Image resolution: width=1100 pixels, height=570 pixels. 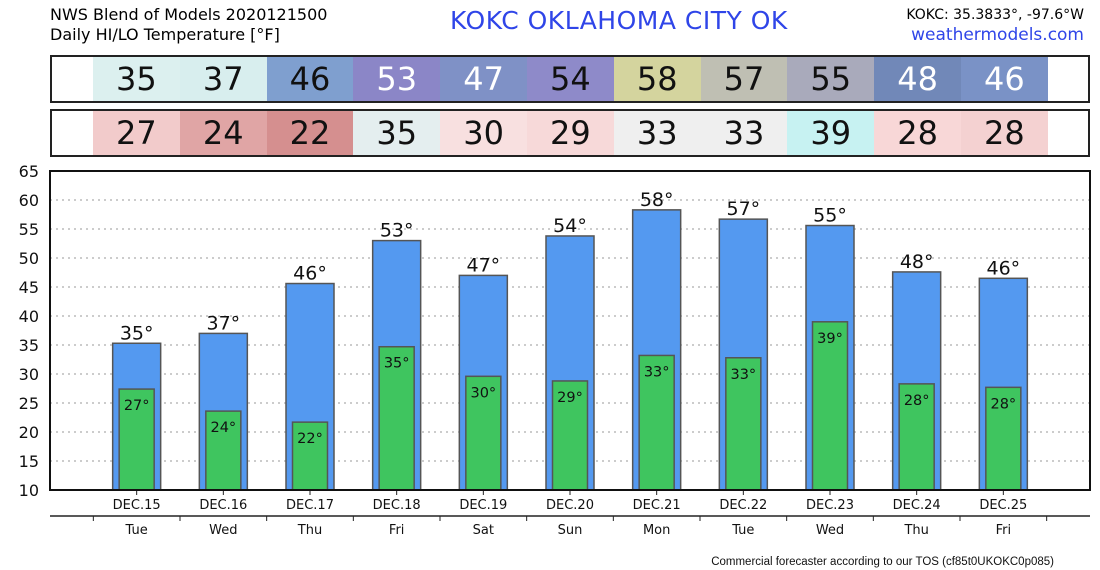 I want to click on hi-cell-1: 35, so click(x=136, y=79).